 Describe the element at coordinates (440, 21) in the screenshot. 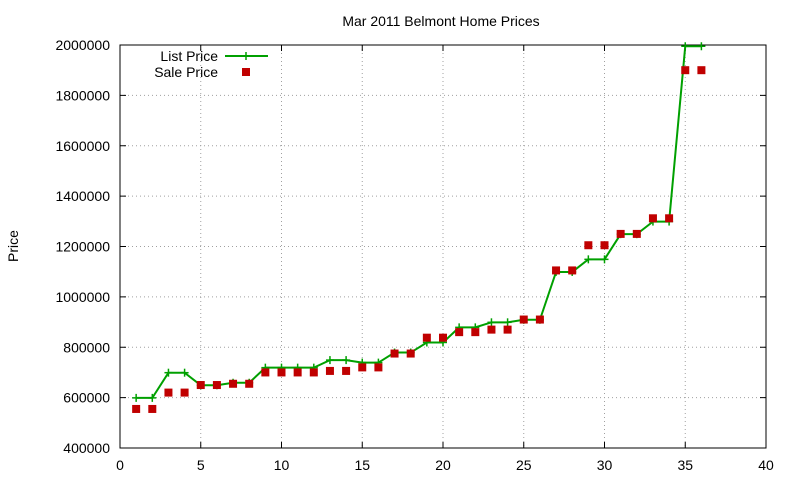

I see `chart-title: Mar 2011 Belmont Home Prices` at that location.